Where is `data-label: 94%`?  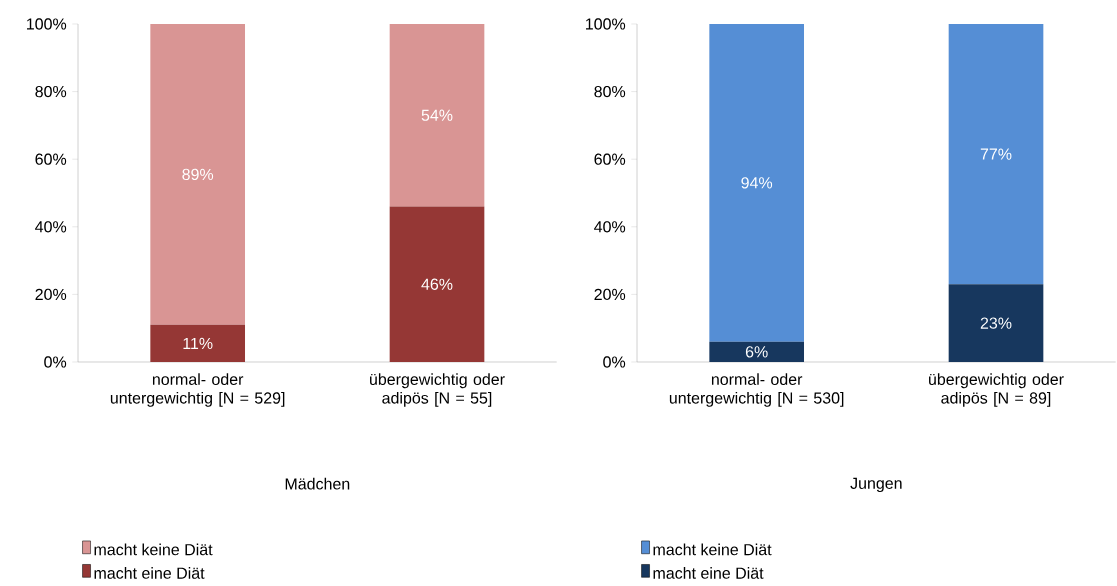 data-label: 94% is located at coordinates (757, 182).